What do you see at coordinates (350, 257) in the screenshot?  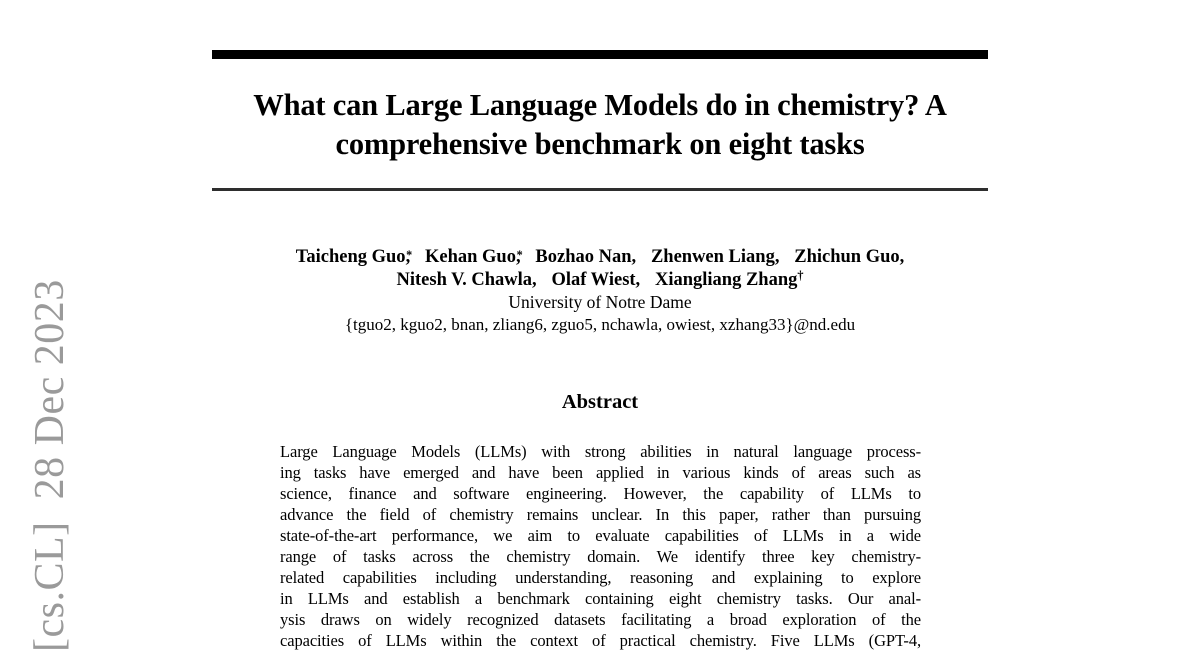 I see `author-name: Taicheng Guo` at bounding box center [350, 257].